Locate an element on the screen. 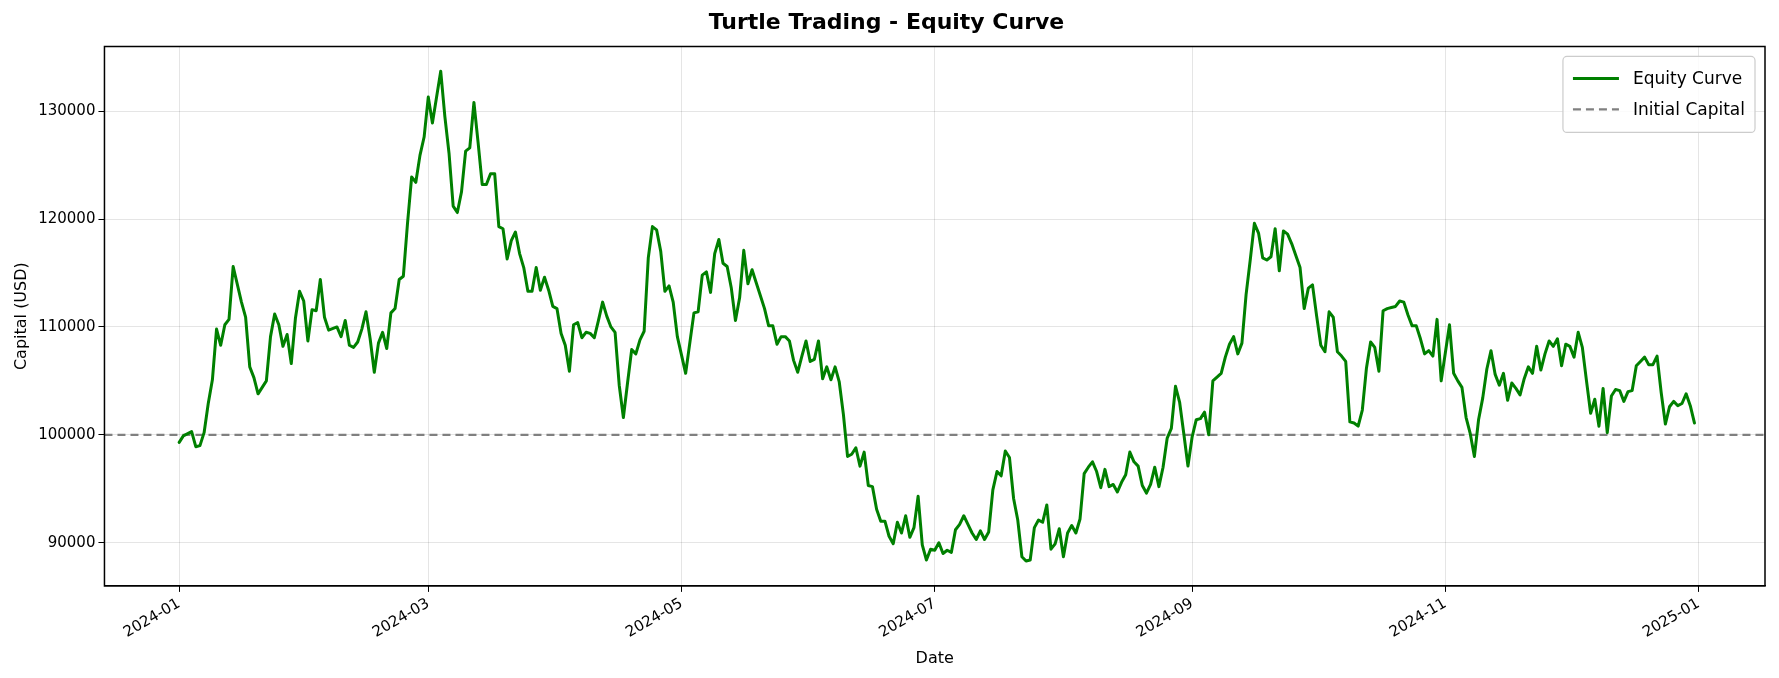  y-tick-label: 120000 is located at coordinates (67, 217).